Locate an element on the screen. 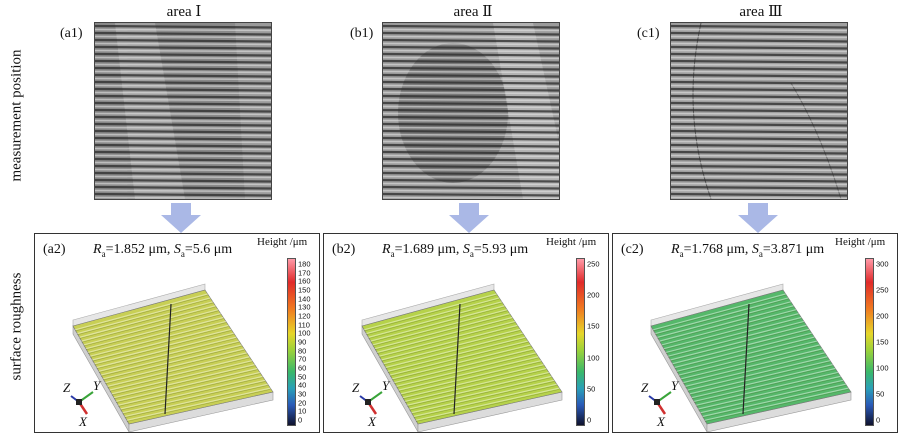 This screenshot has height=437, width=900. colorbar-tick-label: 0 is located at coordinates (878, 420).